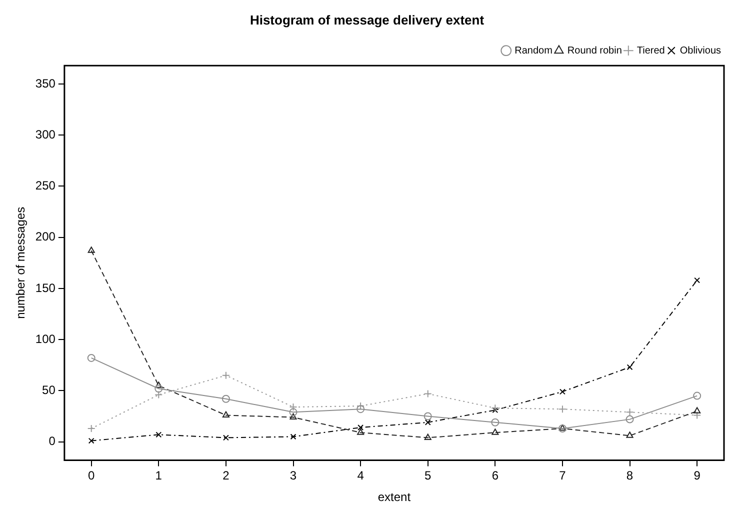 This screenshot has height=519, width=742. What do you see at coordinates (701, 50) in the screenshot?
I see `legend-label: Oblivious` at bounding box center [701, 50].